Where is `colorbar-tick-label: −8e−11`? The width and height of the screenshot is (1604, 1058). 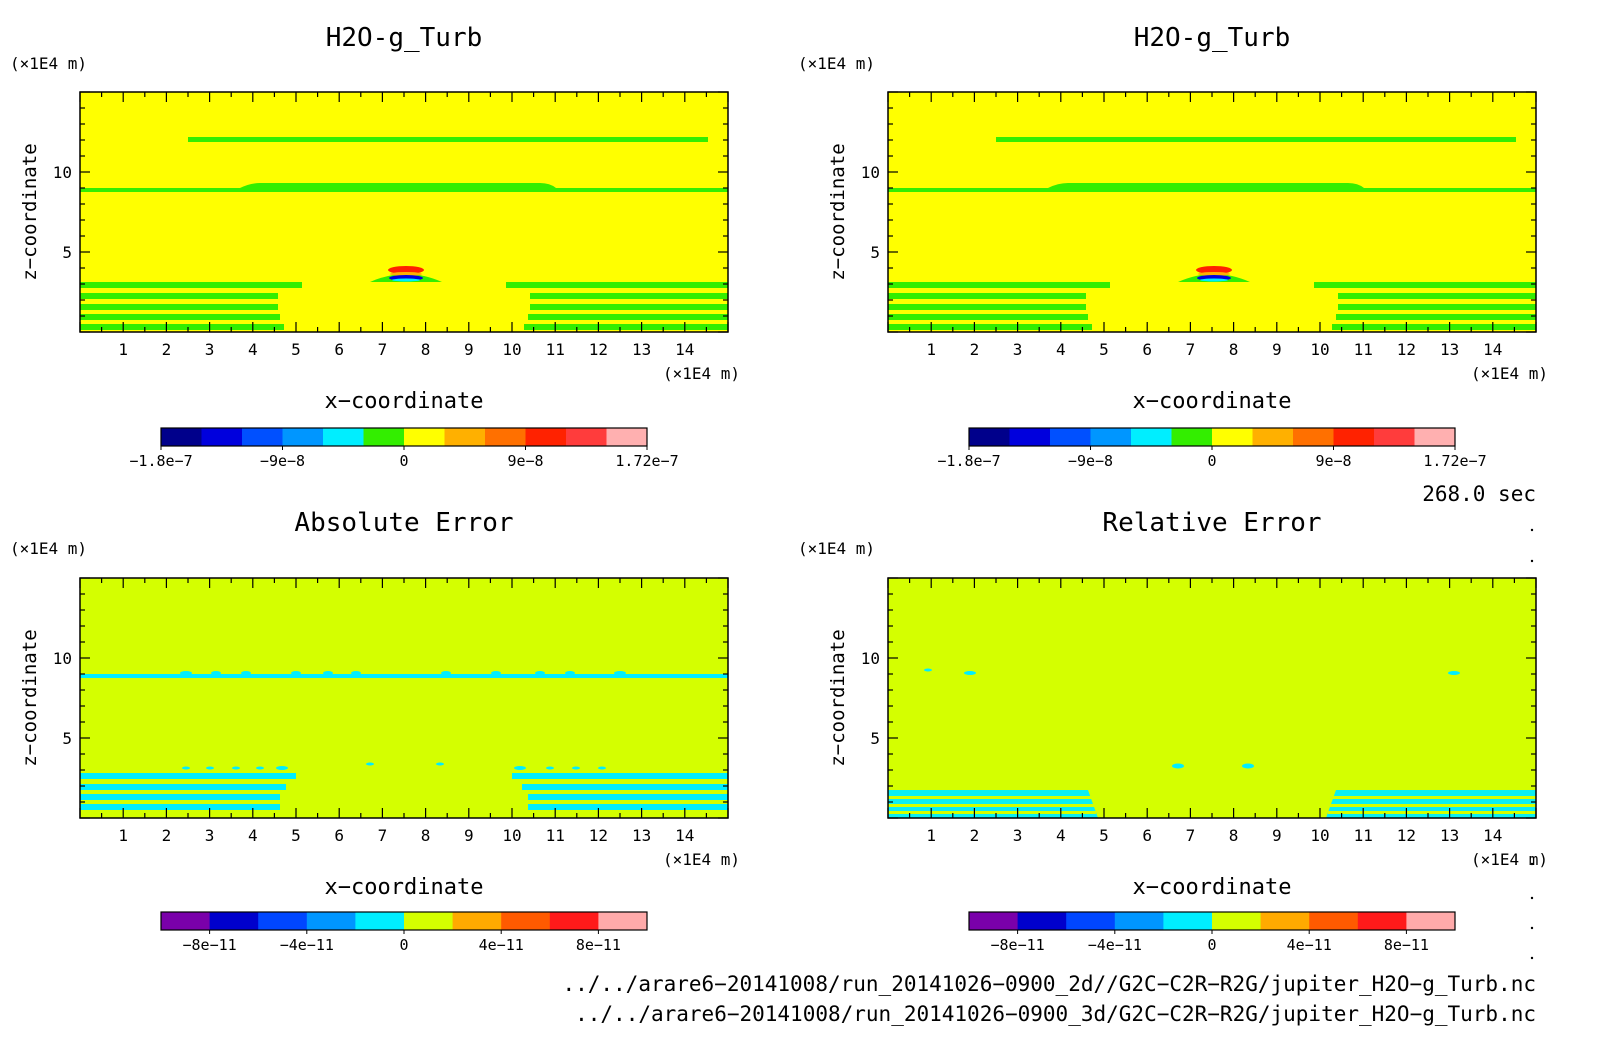 colorbar-tick-label: −8e−11 is located at coordinates (1018, 945).